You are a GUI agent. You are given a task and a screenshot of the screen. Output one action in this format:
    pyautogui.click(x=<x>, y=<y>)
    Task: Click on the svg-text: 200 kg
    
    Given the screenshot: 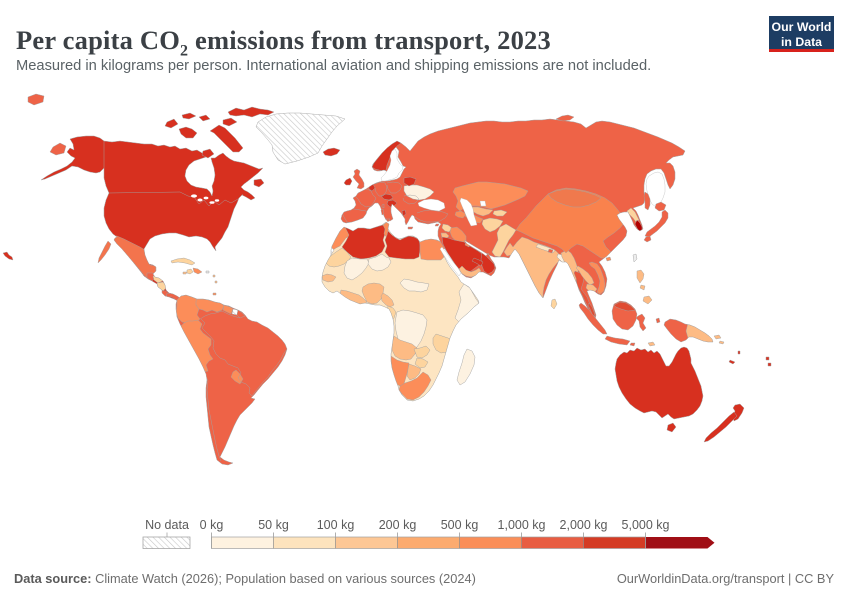 What is the action you would take?
    pyautogui.click(x=398, y=525)
    